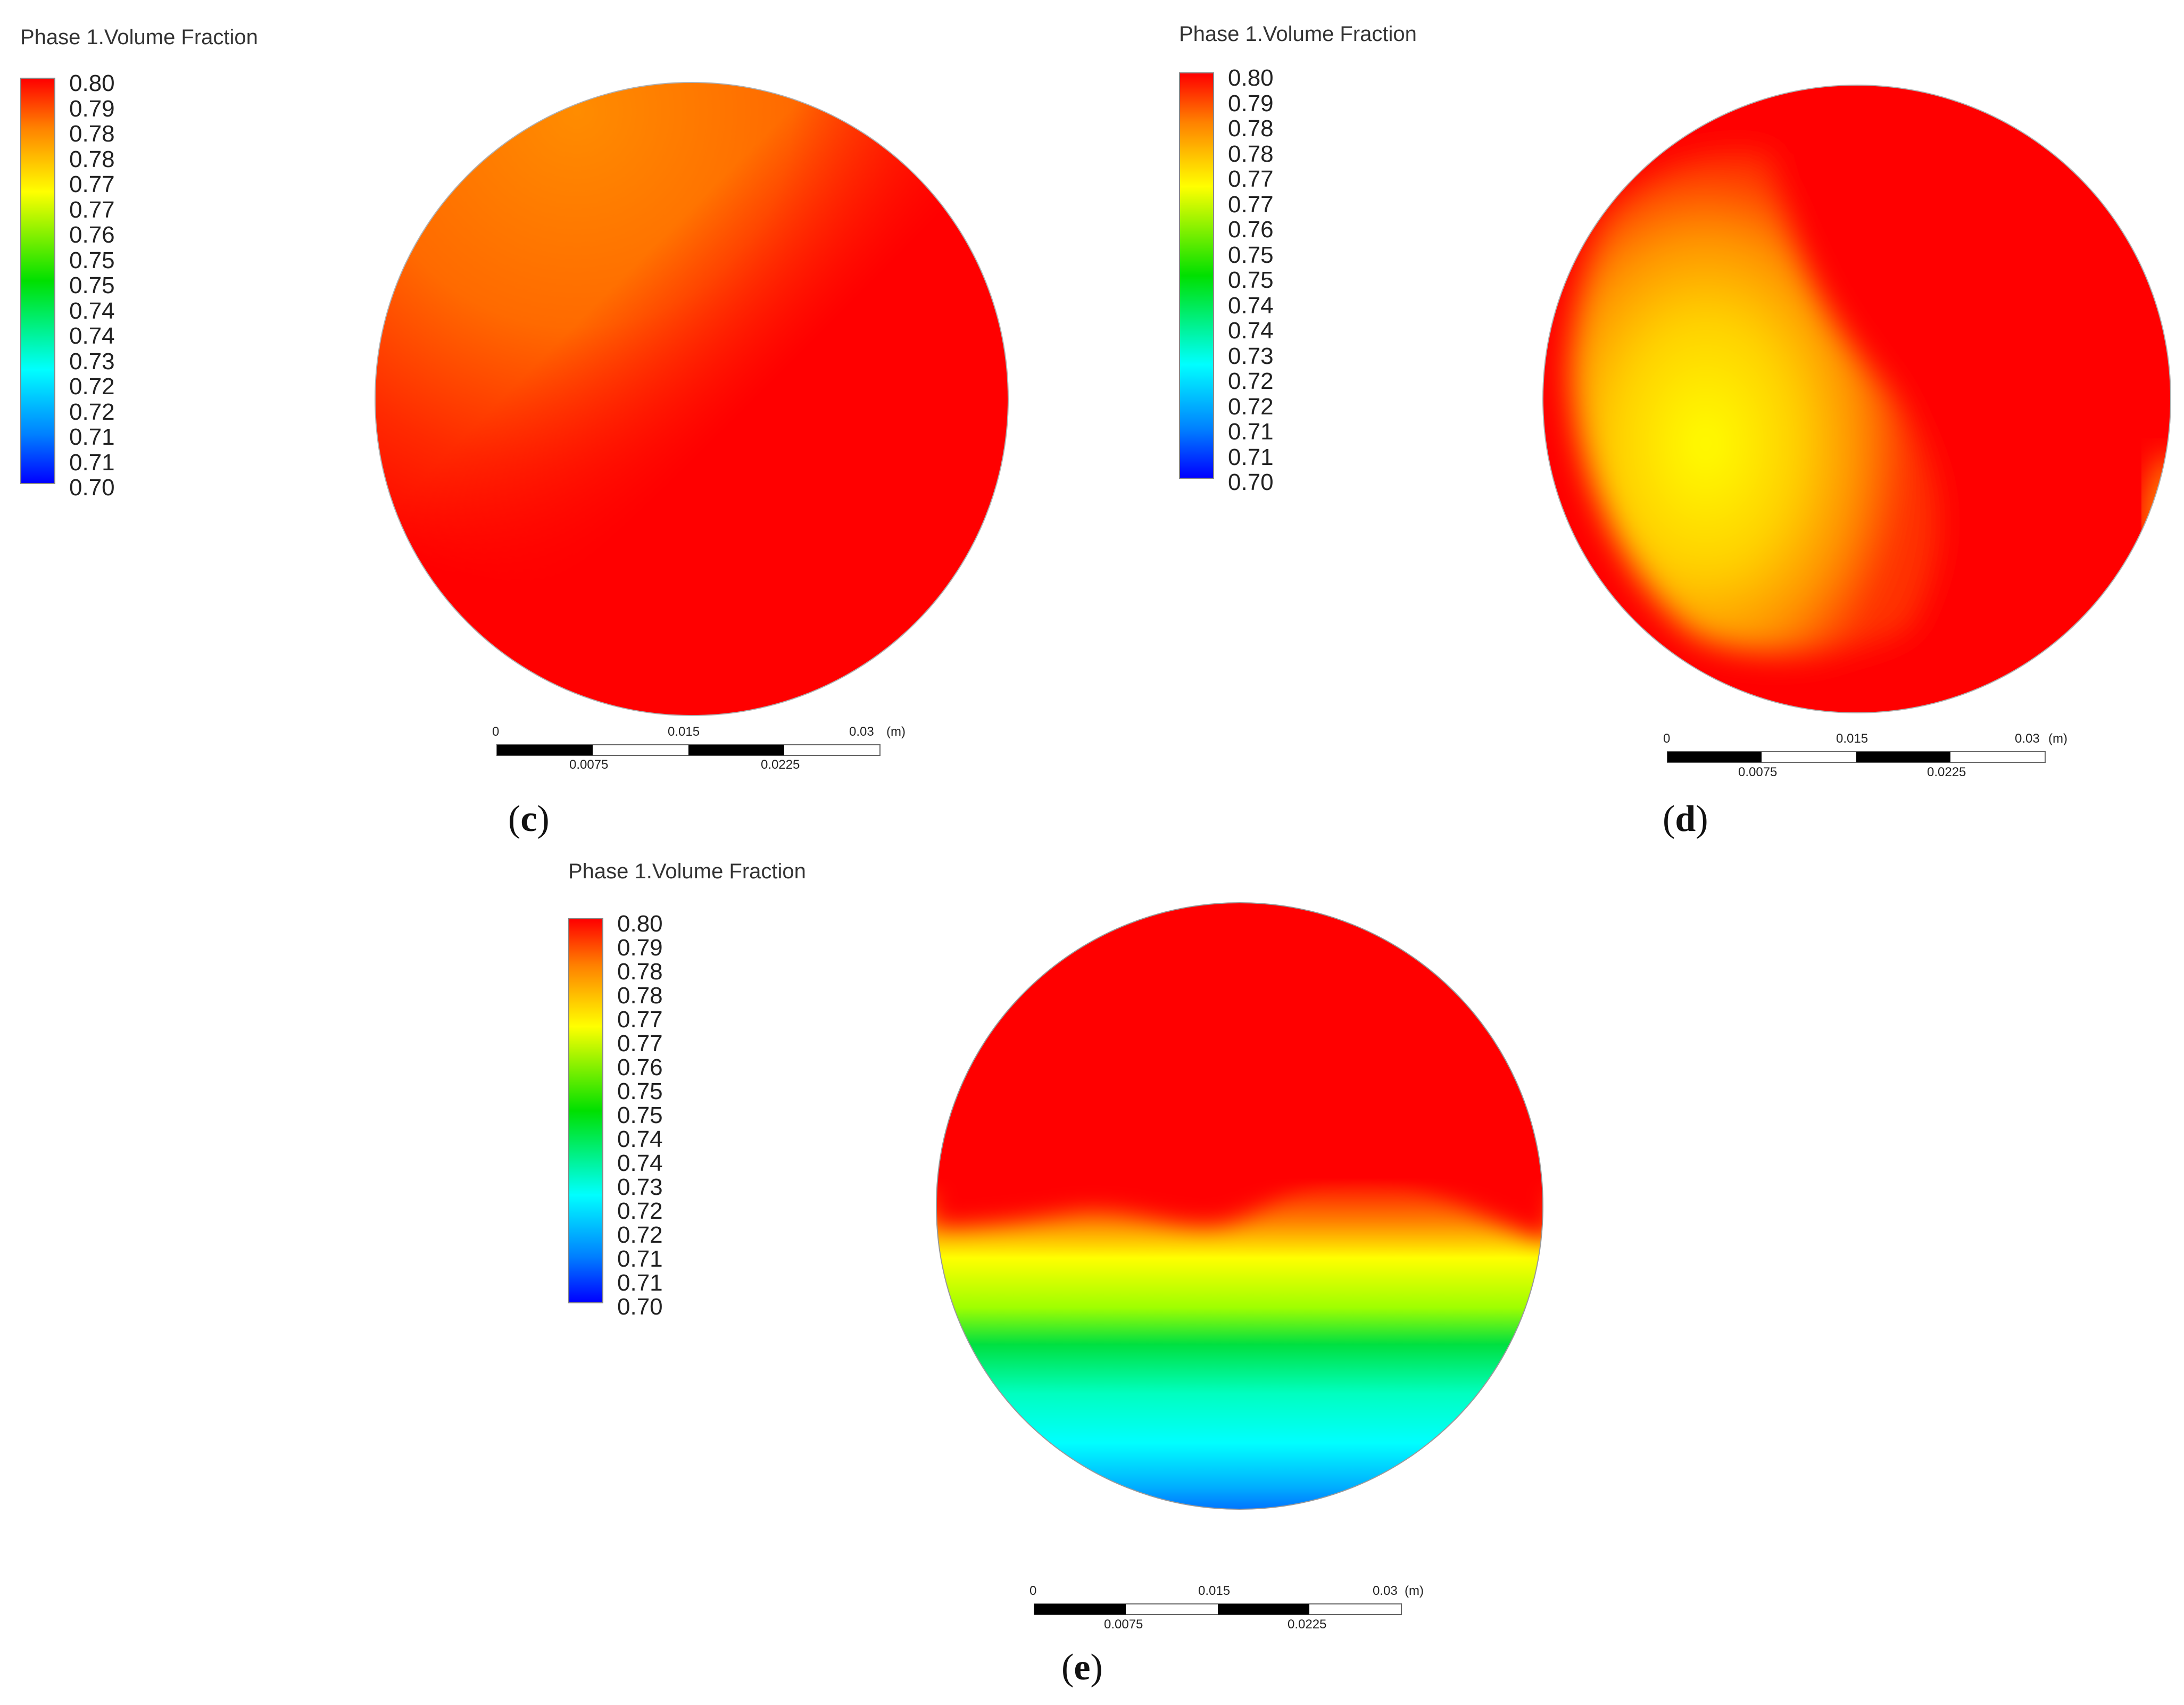 This screenshot has width=2184, height=1705. I want to click on contour-circle-e, so click(1240, 1206).